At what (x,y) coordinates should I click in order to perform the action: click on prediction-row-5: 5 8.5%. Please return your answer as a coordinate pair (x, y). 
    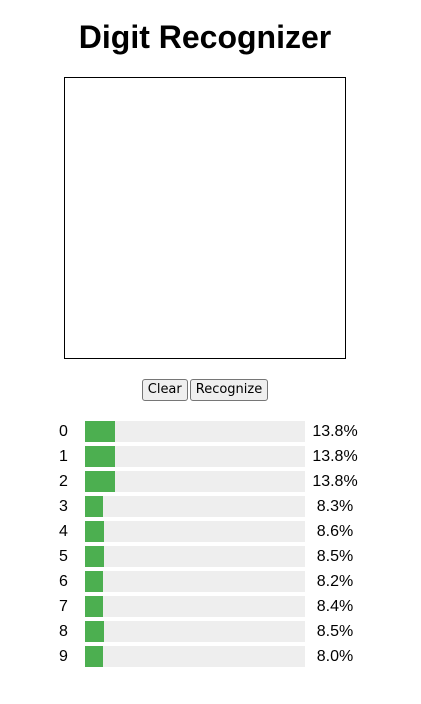
    Looking at the image, I should click on (210, 557).